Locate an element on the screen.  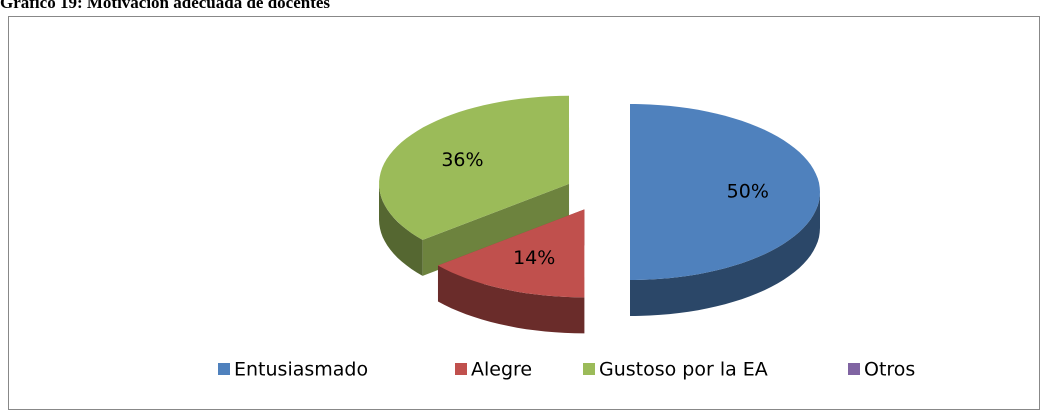
data-label: 14% is located at coordinates (534, 258).